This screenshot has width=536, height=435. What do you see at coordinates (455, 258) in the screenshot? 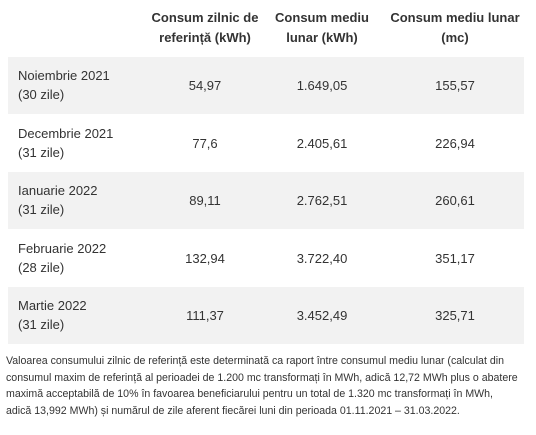
I see `value-cell: 351,17` at bounding box center [455, 258].